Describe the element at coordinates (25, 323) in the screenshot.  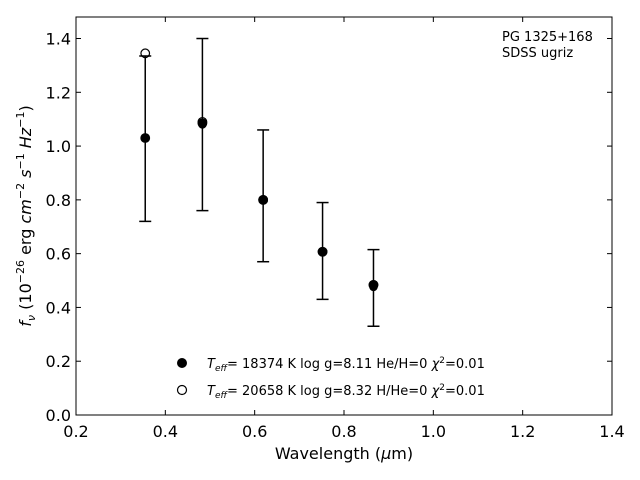
I see `y-label-f: f` at that location.